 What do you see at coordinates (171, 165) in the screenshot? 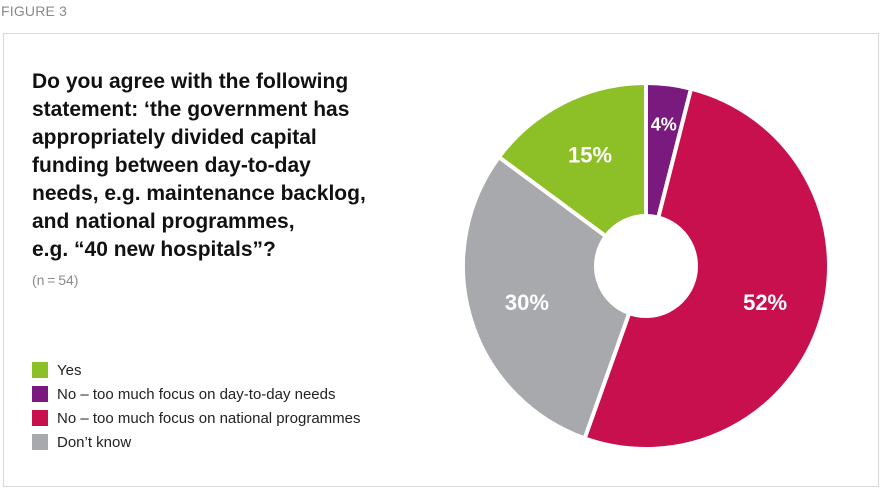
I see `question-line: funding between day-to-day` at bounding box center [171, 165].